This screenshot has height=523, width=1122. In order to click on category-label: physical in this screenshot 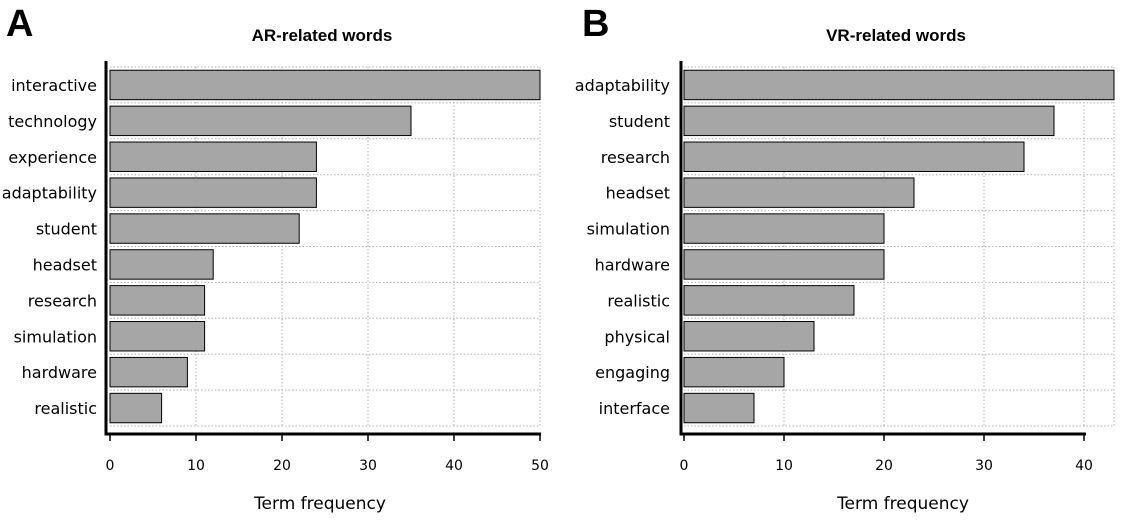, I will do `click(637, 336)`.